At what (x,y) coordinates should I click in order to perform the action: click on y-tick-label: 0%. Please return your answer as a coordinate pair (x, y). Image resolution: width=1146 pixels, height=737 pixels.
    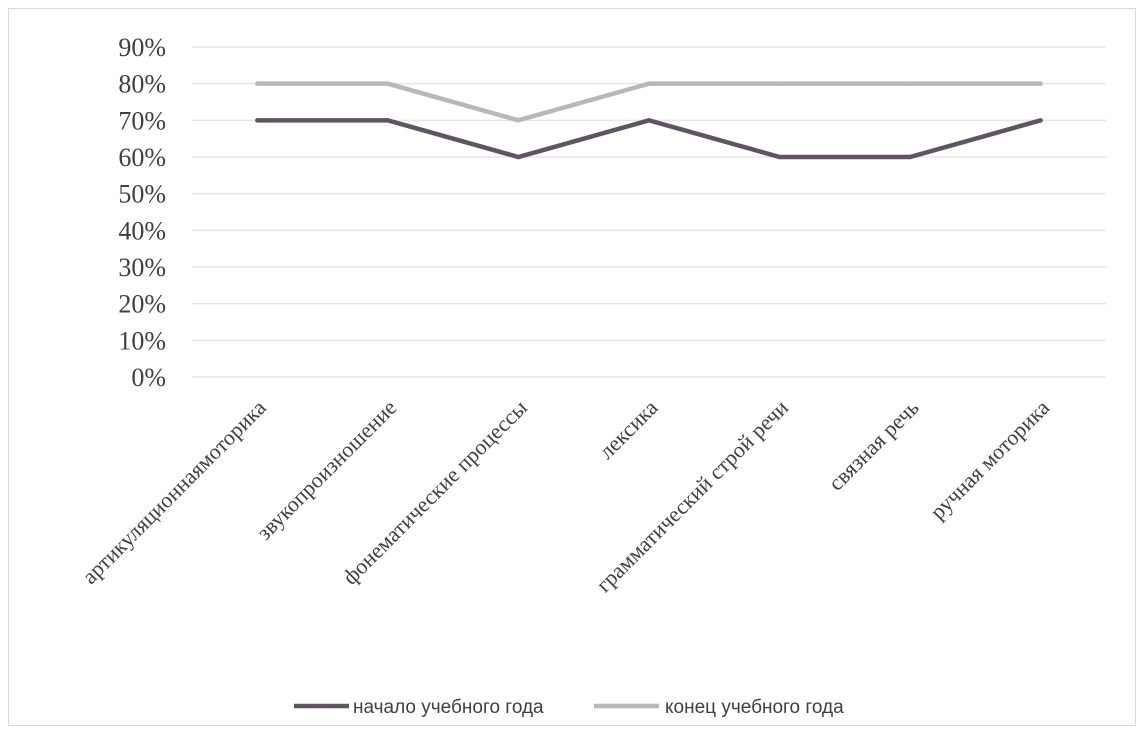
    Looking at the image, I should click on (148, 377).